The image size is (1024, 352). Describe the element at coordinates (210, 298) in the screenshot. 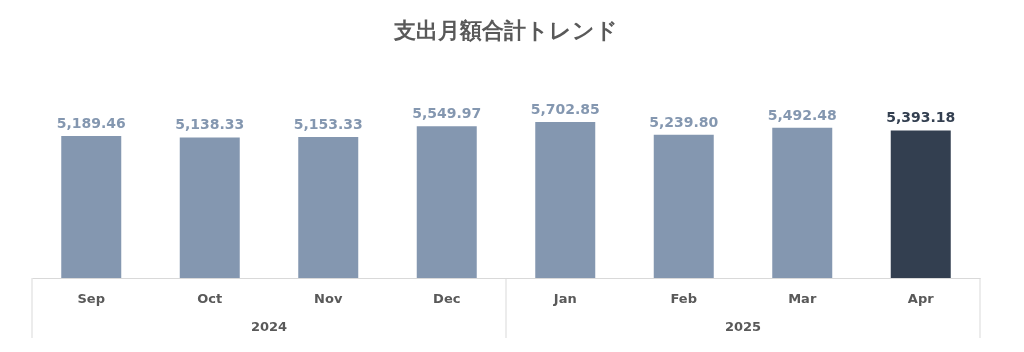

I see `x-tick-label: Oct` at that location.